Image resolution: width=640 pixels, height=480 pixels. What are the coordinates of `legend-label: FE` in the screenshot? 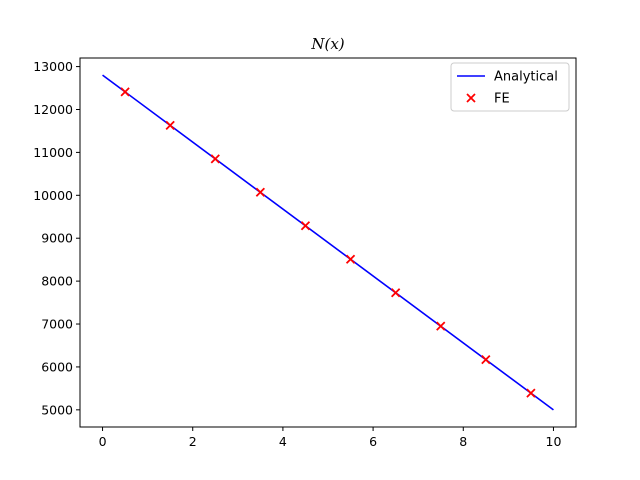 It's located at (502, 99).